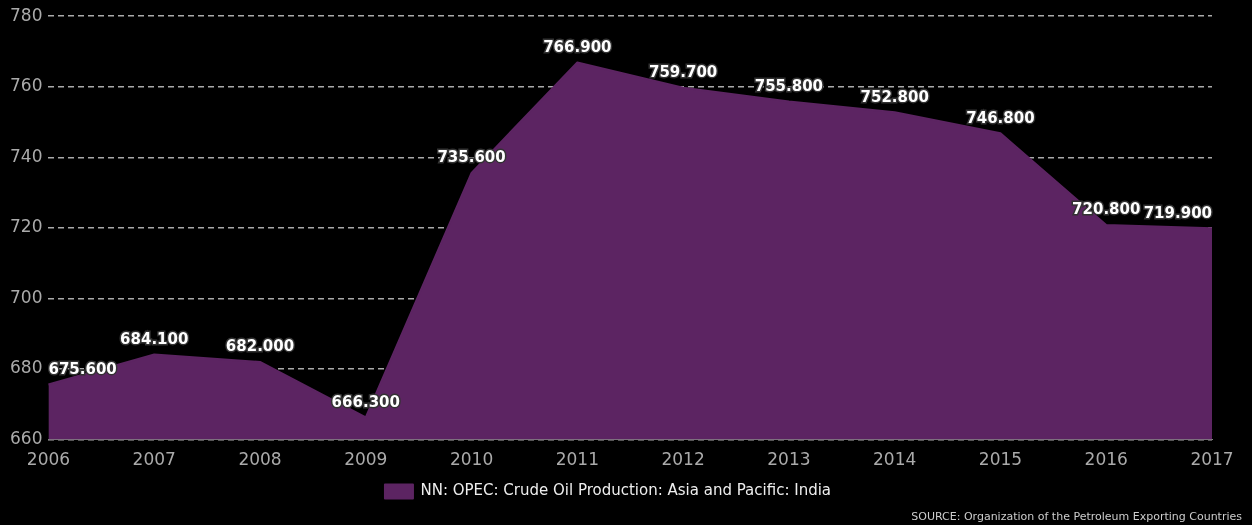 The height and width of the screenshot is (525, 1252). Describe the element at coordinates (1077, 517) in the screenshot. I see `source-note: SOURCE: Organization of the Petroleum Exporting Countries` at that location.